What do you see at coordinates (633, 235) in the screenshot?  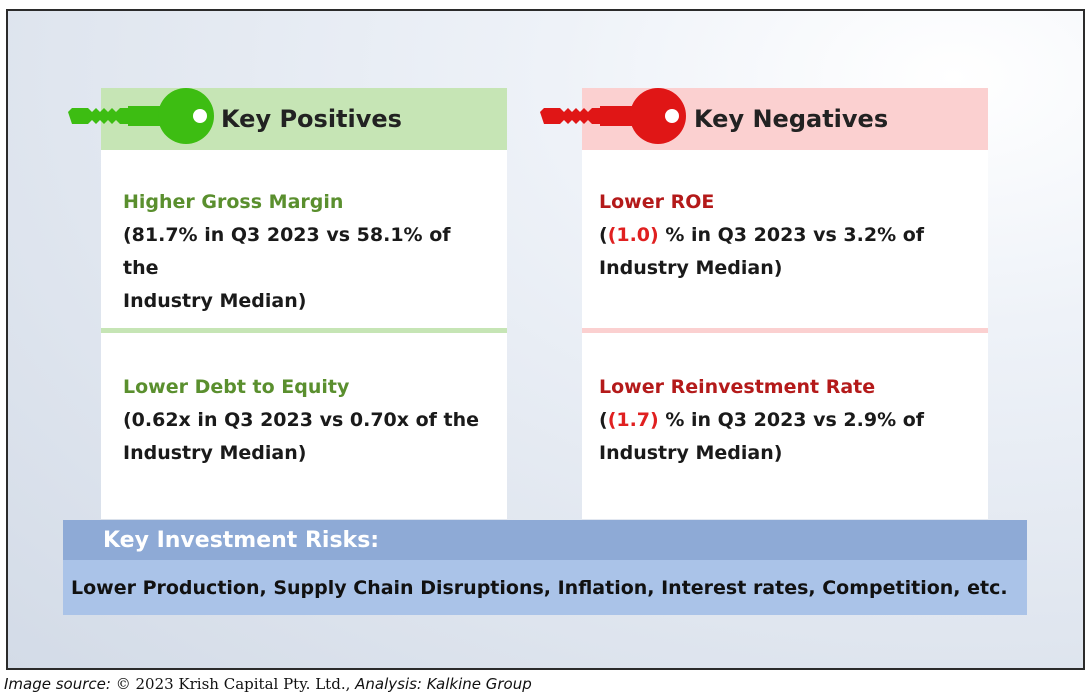 I see `negative-item-value: (1.0)` at bounding box center [633, 235].